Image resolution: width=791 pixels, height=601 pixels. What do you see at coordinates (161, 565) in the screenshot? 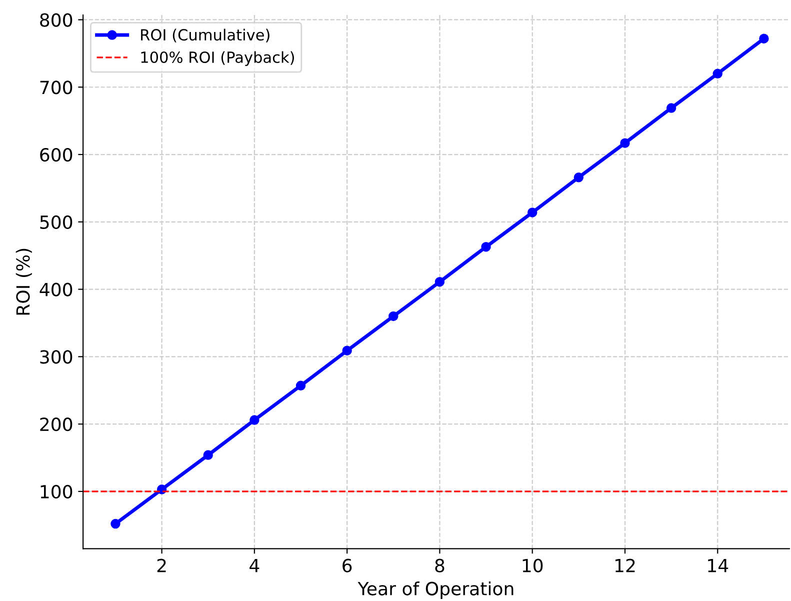
I see `x-tick-label: 2` at bounding box center [161, 565].